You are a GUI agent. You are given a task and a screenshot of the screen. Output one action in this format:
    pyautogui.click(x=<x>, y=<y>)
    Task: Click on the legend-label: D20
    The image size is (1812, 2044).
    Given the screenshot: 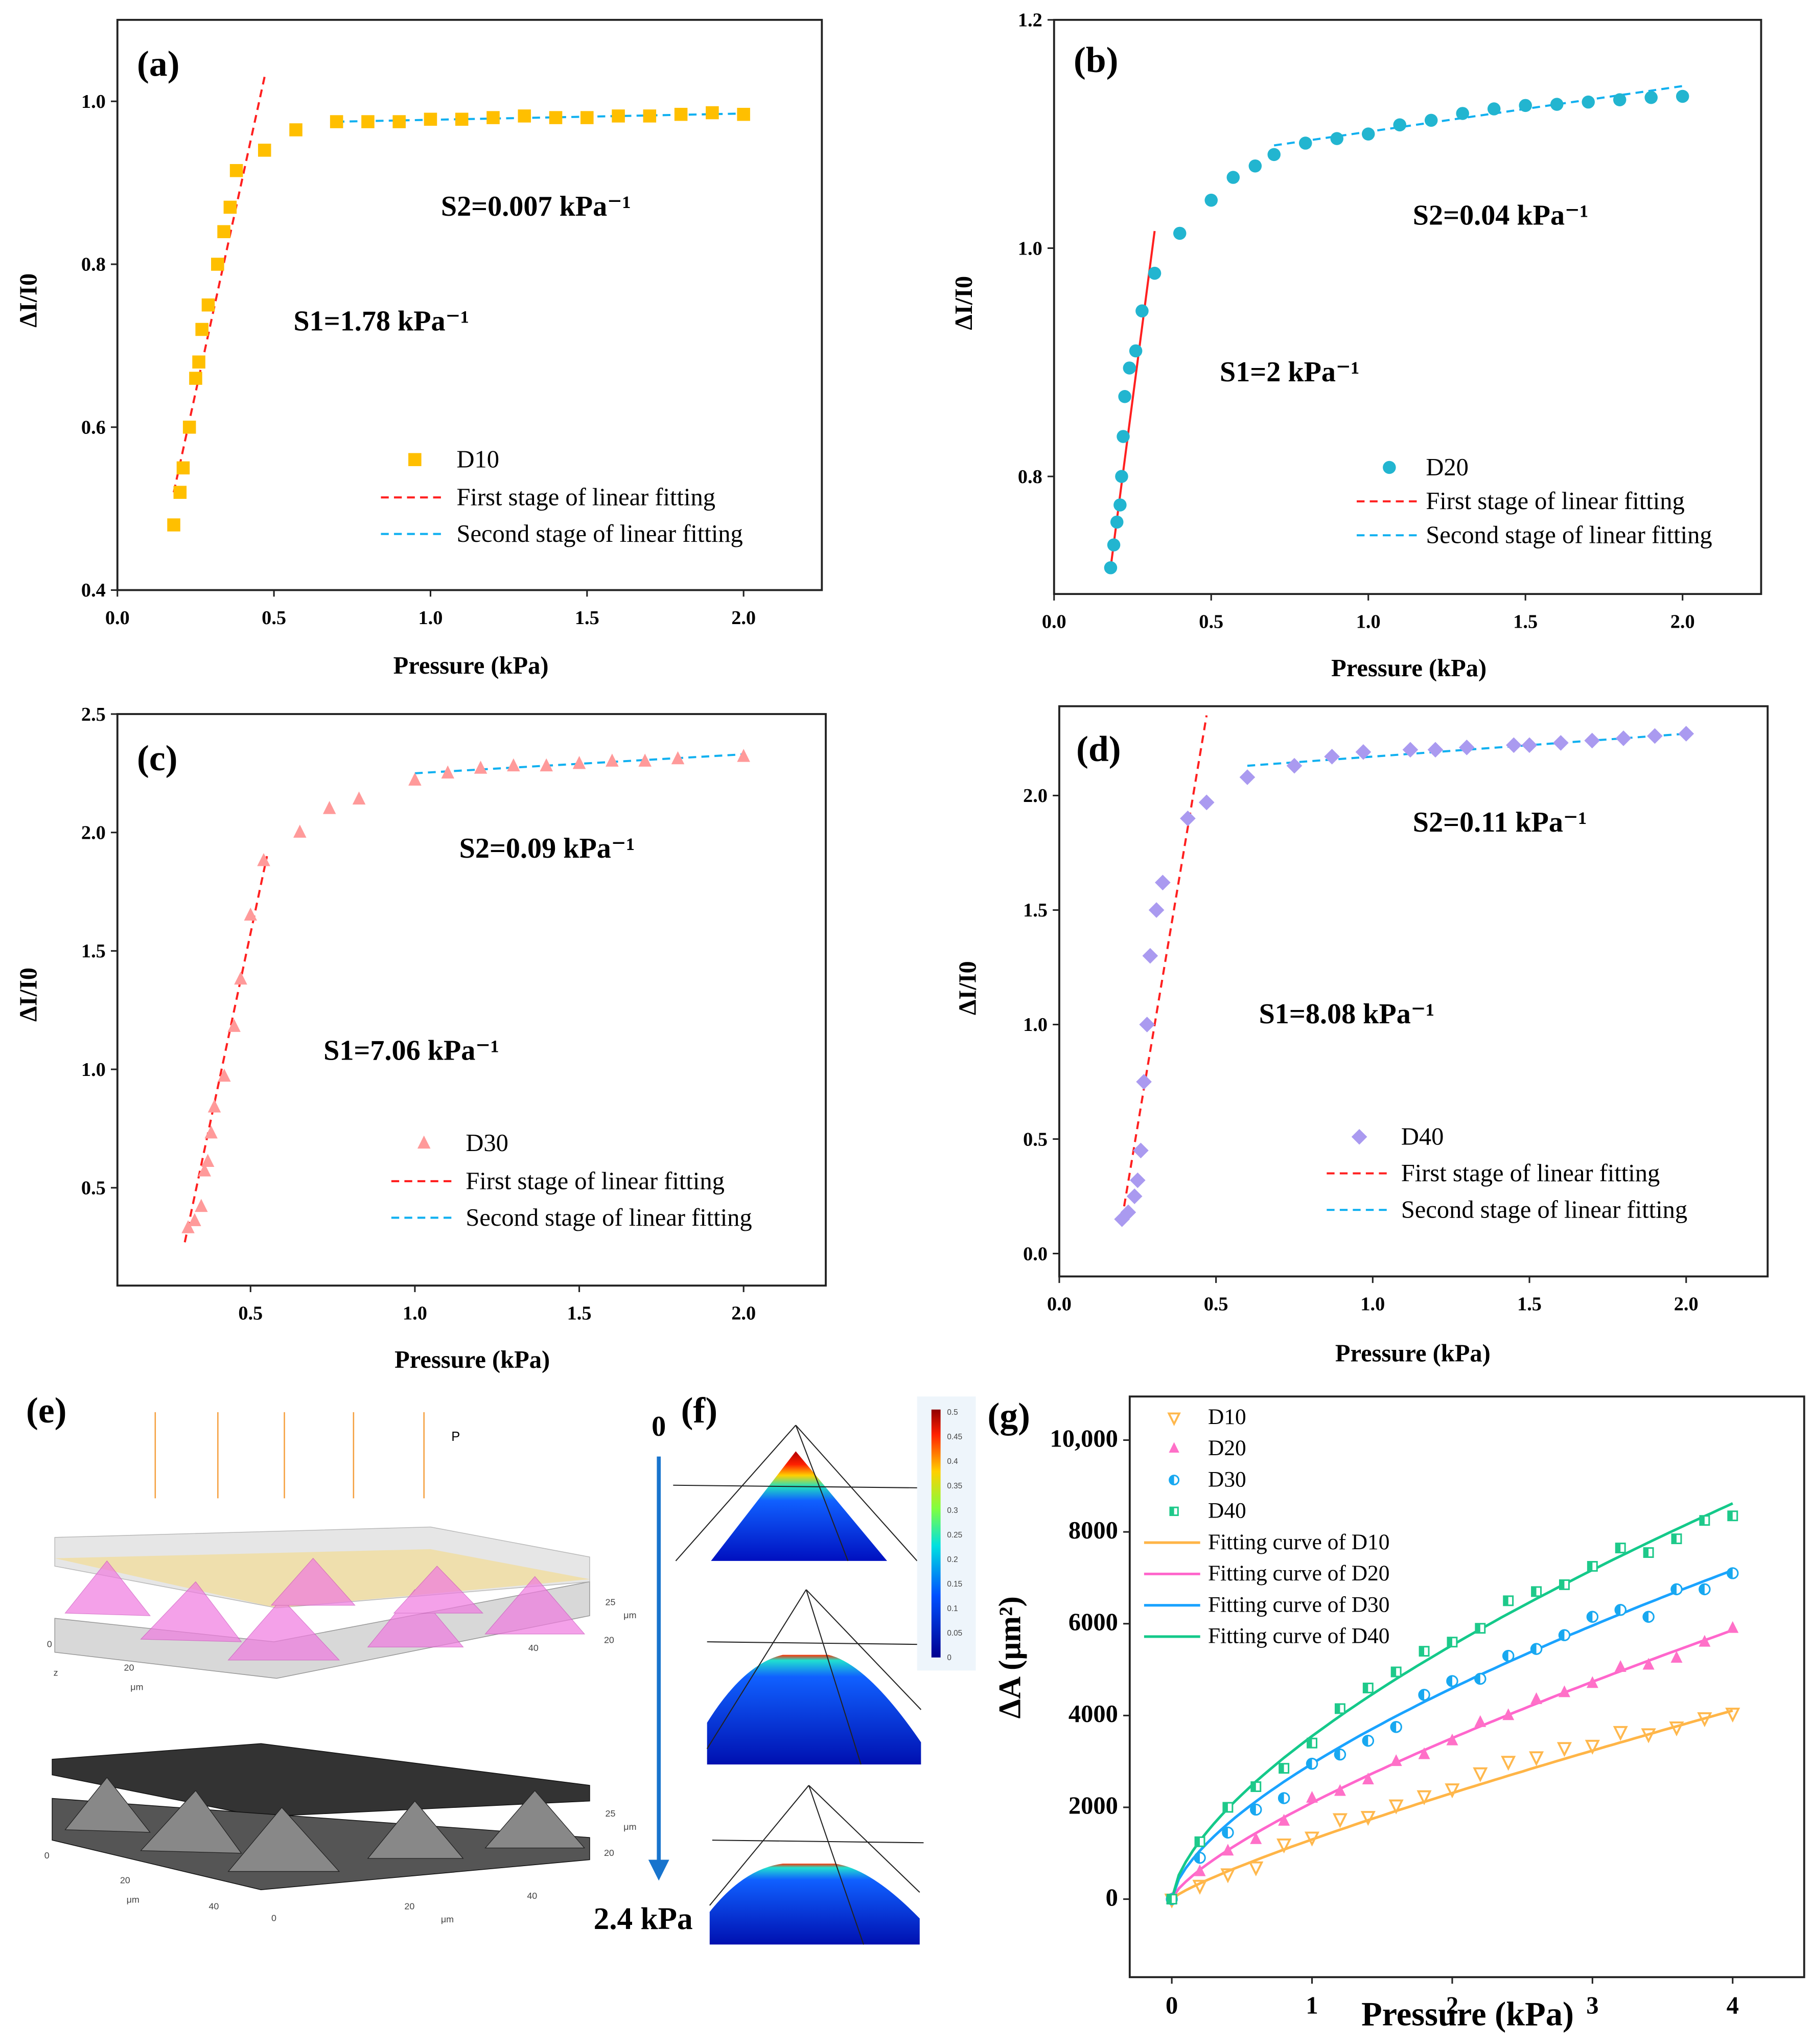 What is the action you would take?
    pyautogui.click(x=1227, y=1448)
    